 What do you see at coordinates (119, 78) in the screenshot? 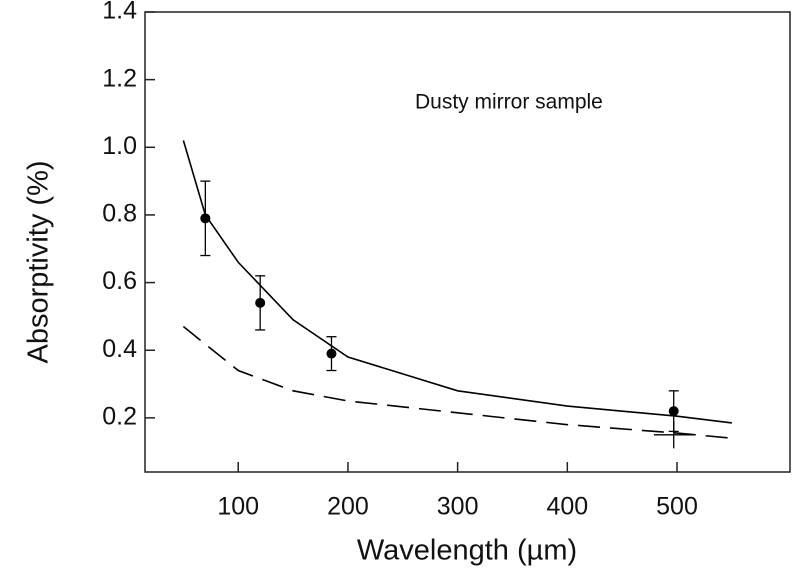
I see `y-tick-label: 1.2` at bounding box center [119, 78].